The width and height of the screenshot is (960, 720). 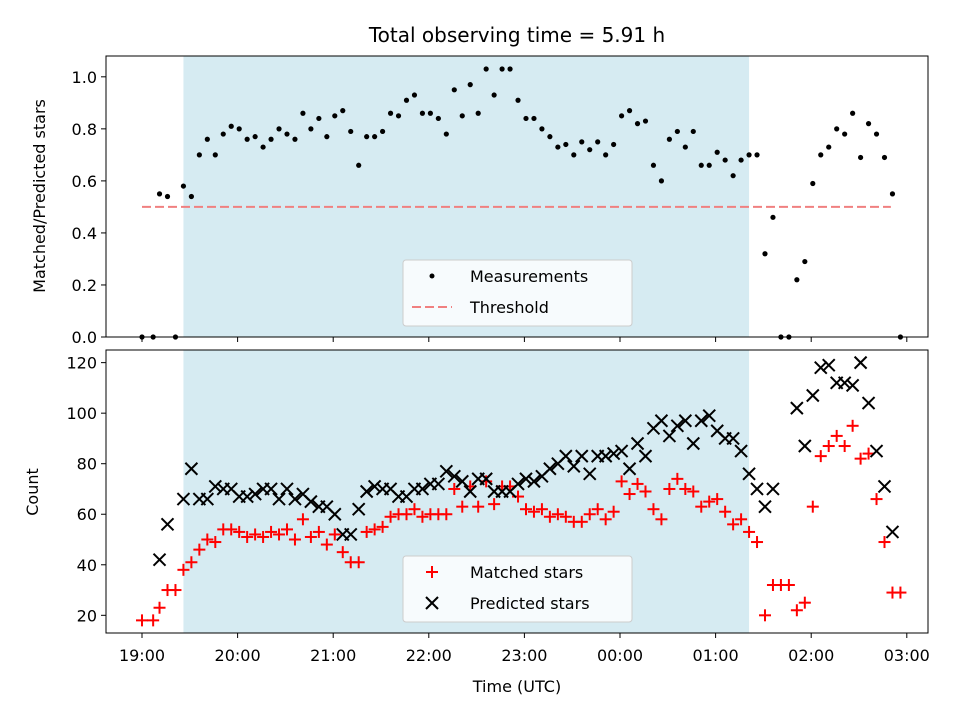 I want to click on y-tick-label: 0.0, so click(x=84, y=337).